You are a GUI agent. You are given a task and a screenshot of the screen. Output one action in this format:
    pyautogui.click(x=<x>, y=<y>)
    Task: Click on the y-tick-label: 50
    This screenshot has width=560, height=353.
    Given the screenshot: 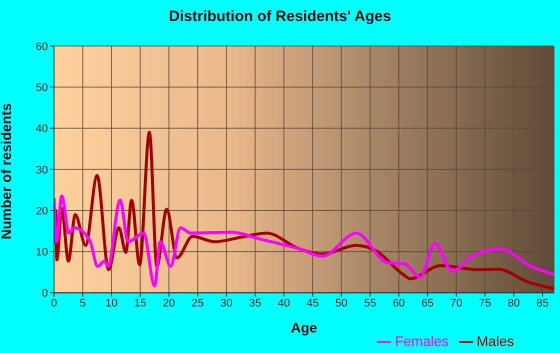 What is the action you would take?
    pyautogui.click(x=42, y=88)
    